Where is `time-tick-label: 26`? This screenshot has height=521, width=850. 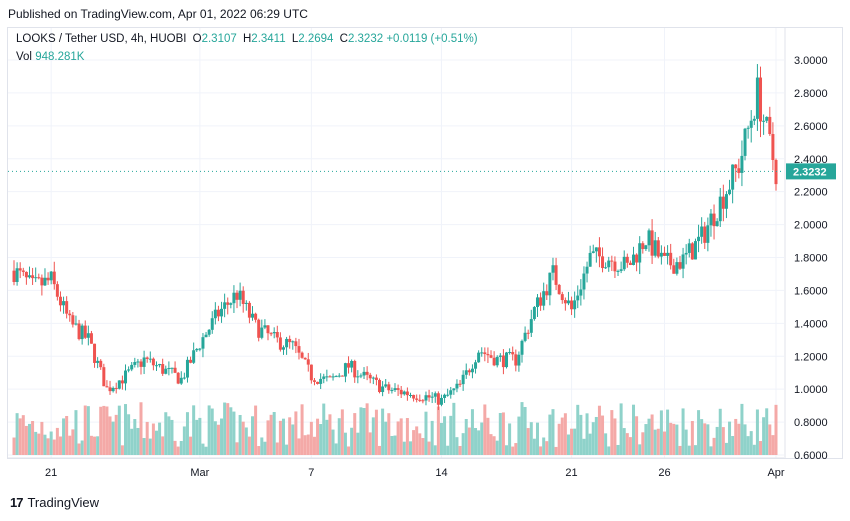 time-tick-label: 26 is located at coordinates (664, 473).